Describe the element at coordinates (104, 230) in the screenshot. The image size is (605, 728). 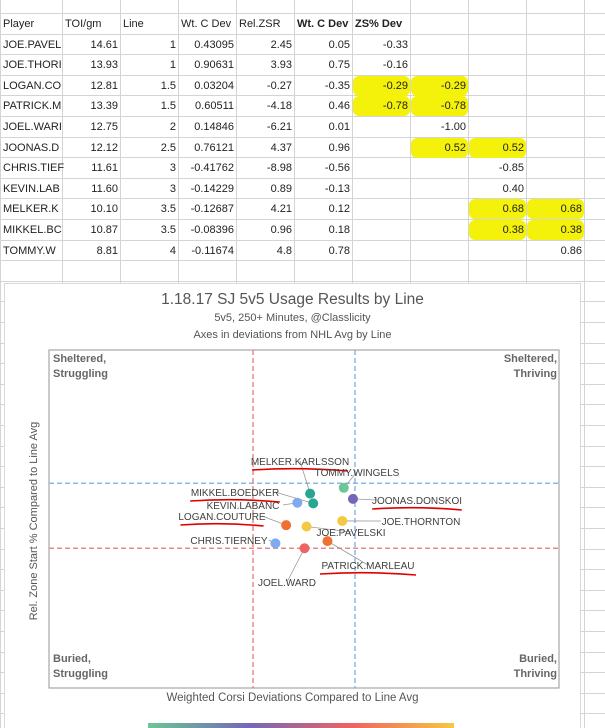
I see `table-cell: 10.87` at that location.